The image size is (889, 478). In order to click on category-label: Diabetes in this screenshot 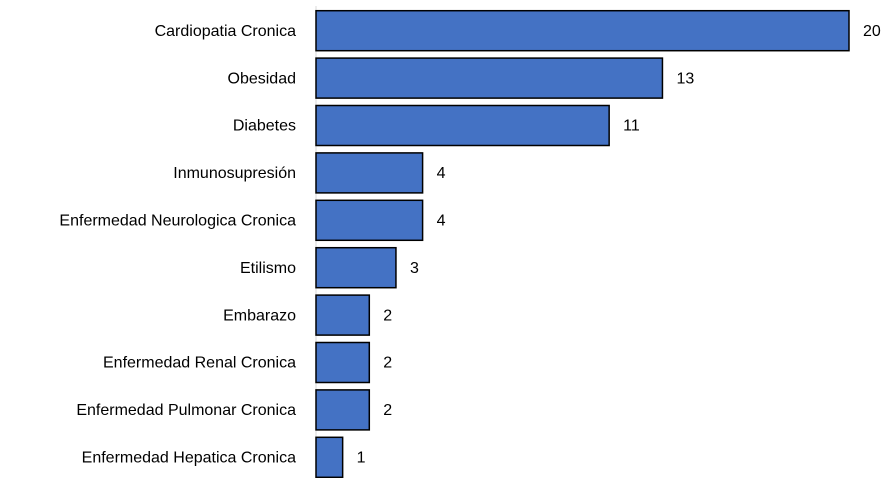, I will do `click(264, 126)`.